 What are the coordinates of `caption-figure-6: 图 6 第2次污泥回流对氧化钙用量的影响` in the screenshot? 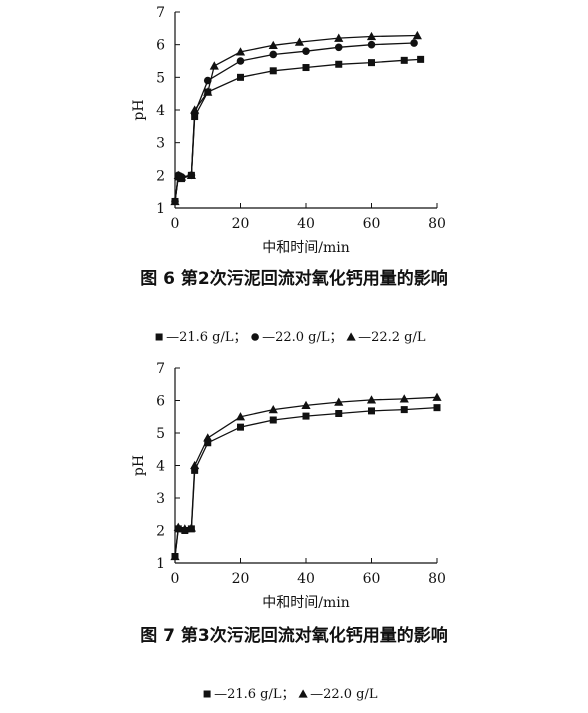 It's located at (294, 278).